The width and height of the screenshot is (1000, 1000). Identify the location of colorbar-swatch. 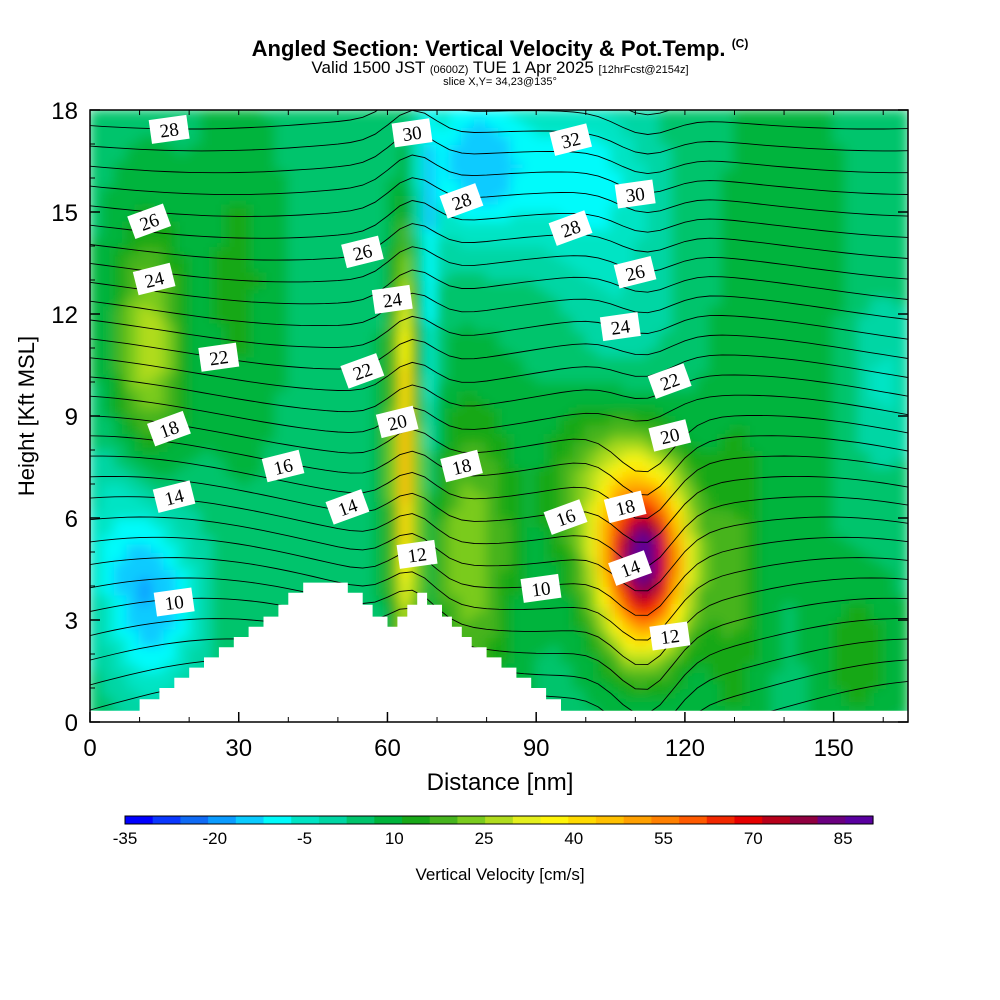
(831, 820).